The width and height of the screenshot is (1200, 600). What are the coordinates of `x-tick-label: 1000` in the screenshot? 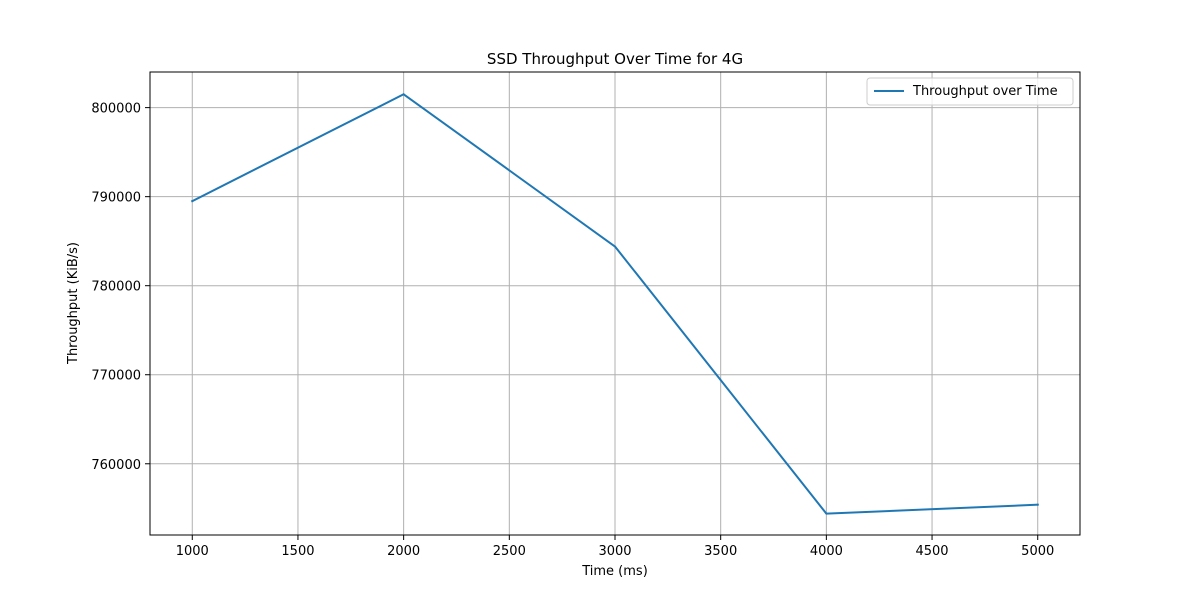 It's located at (192, 551).